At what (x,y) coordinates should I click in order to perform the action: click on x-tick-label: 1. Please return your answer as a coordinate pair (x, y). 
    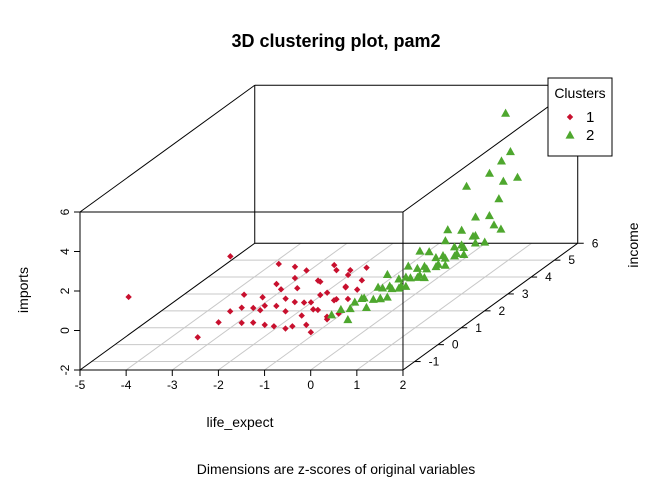
    Looking at the image, I should click on (356, 385).